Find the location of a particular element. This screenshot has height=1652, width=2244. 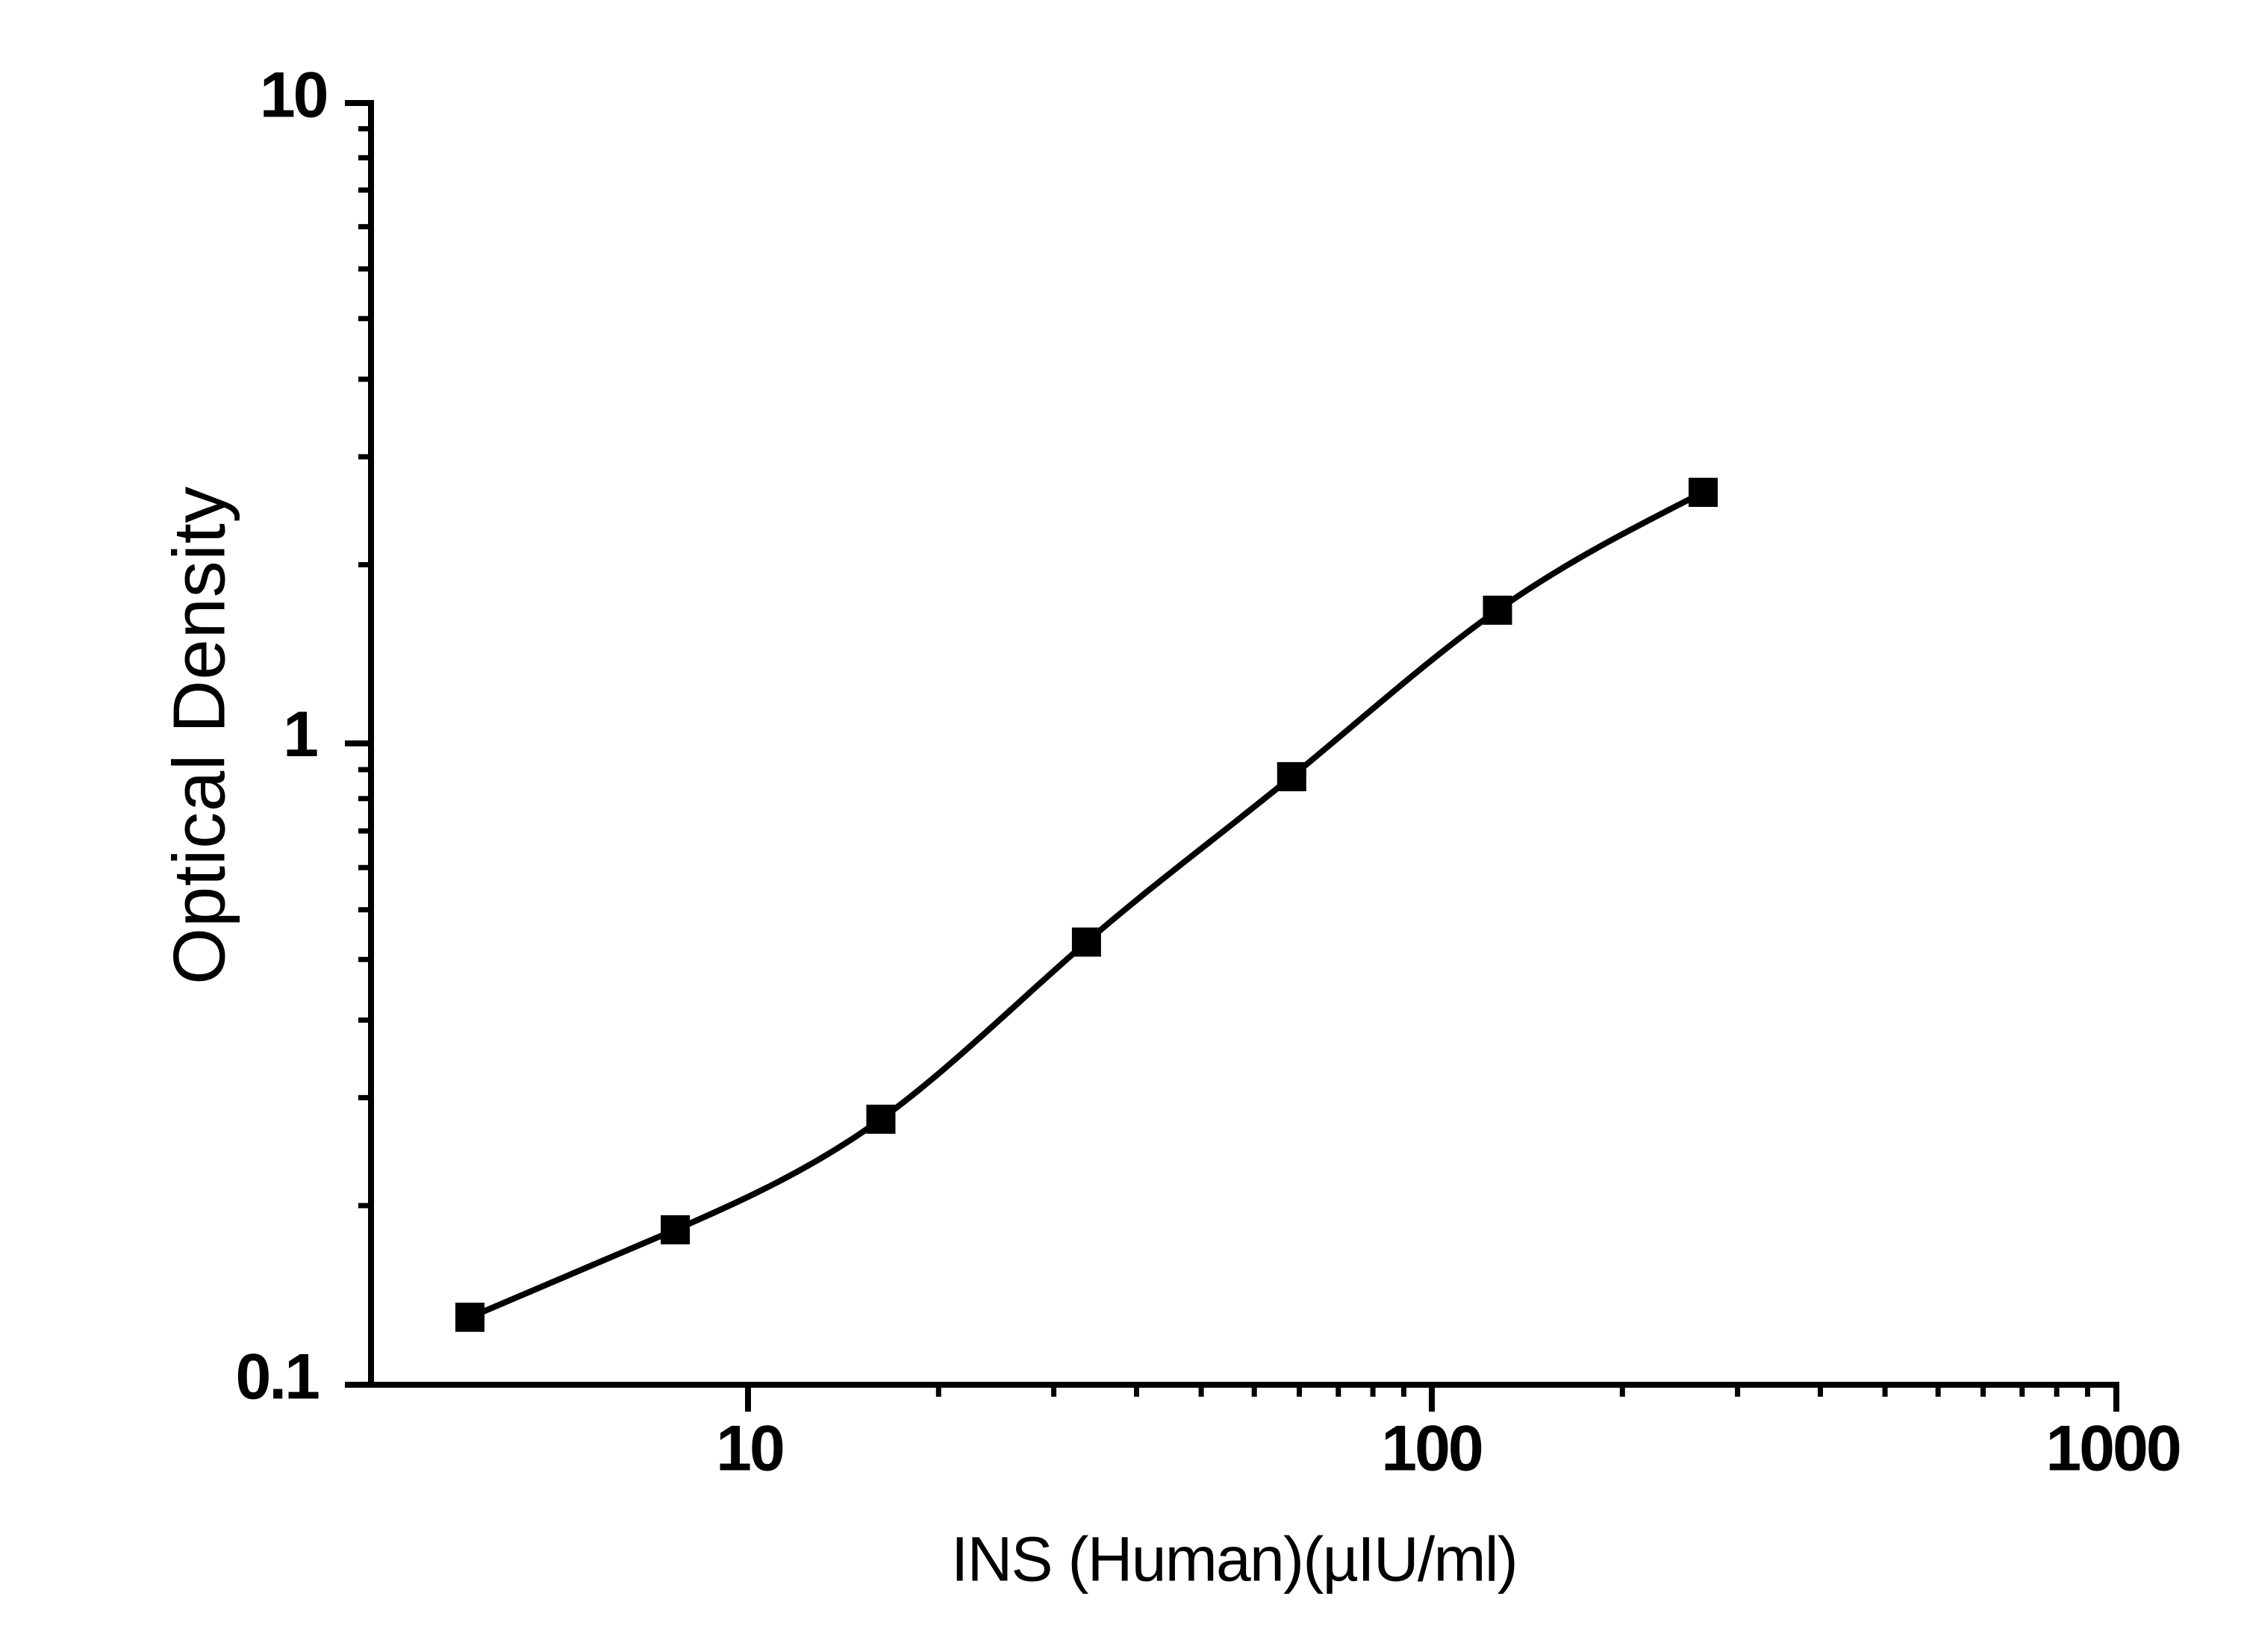

svg-text: 100 is located at coordinates (1431, 1448).